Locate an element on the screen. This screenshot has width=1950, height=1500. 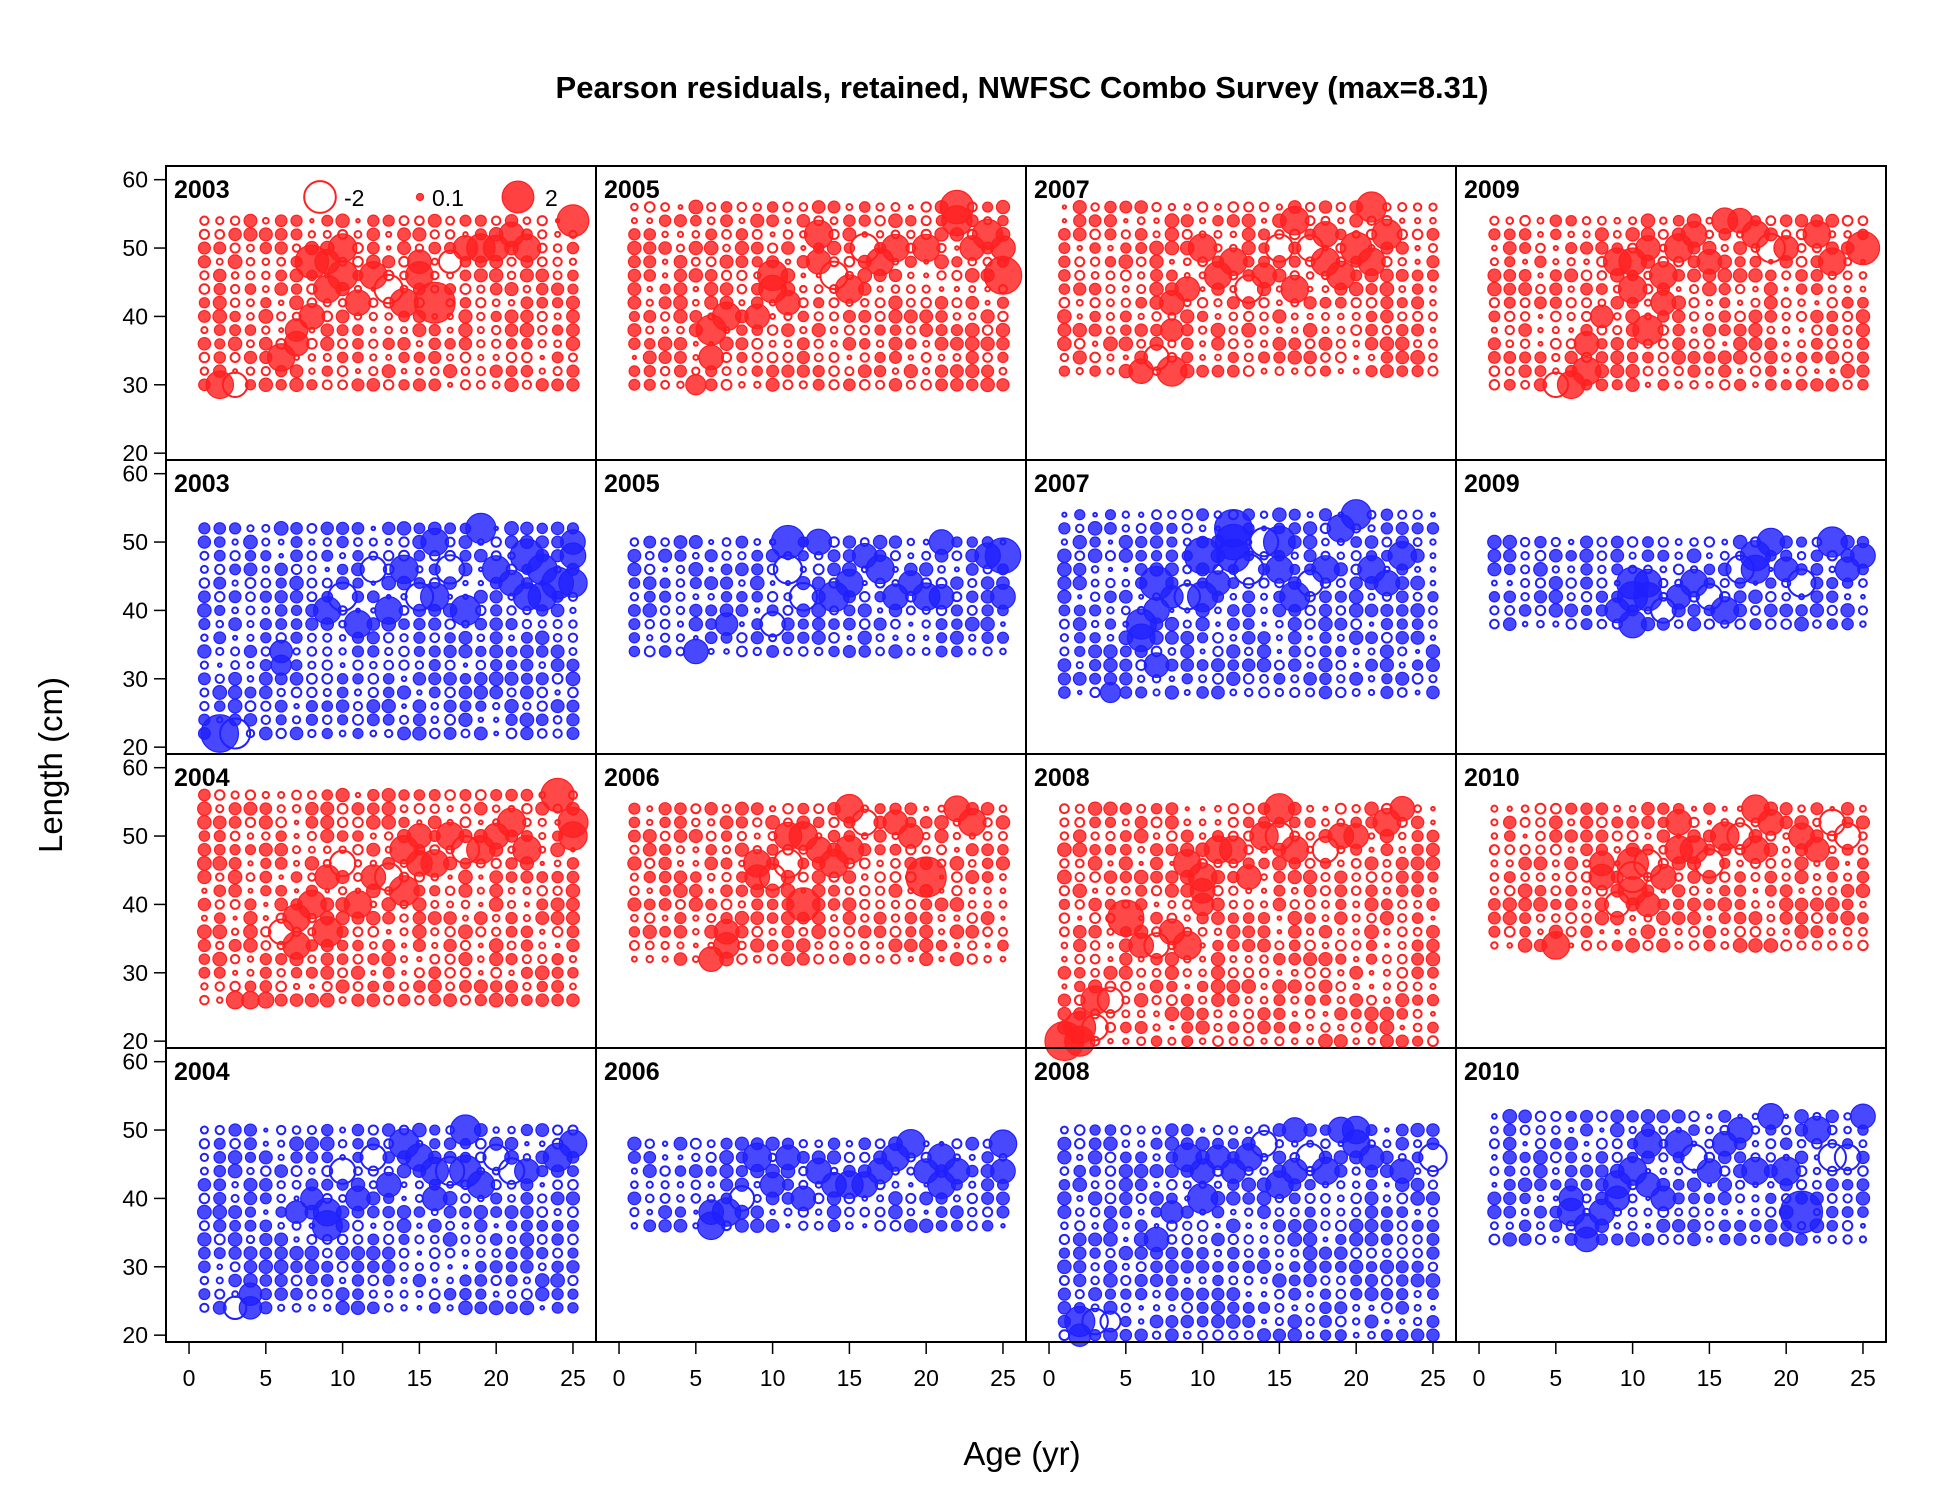
x-tick-label: 5 is located at coordinates (695, 1378).